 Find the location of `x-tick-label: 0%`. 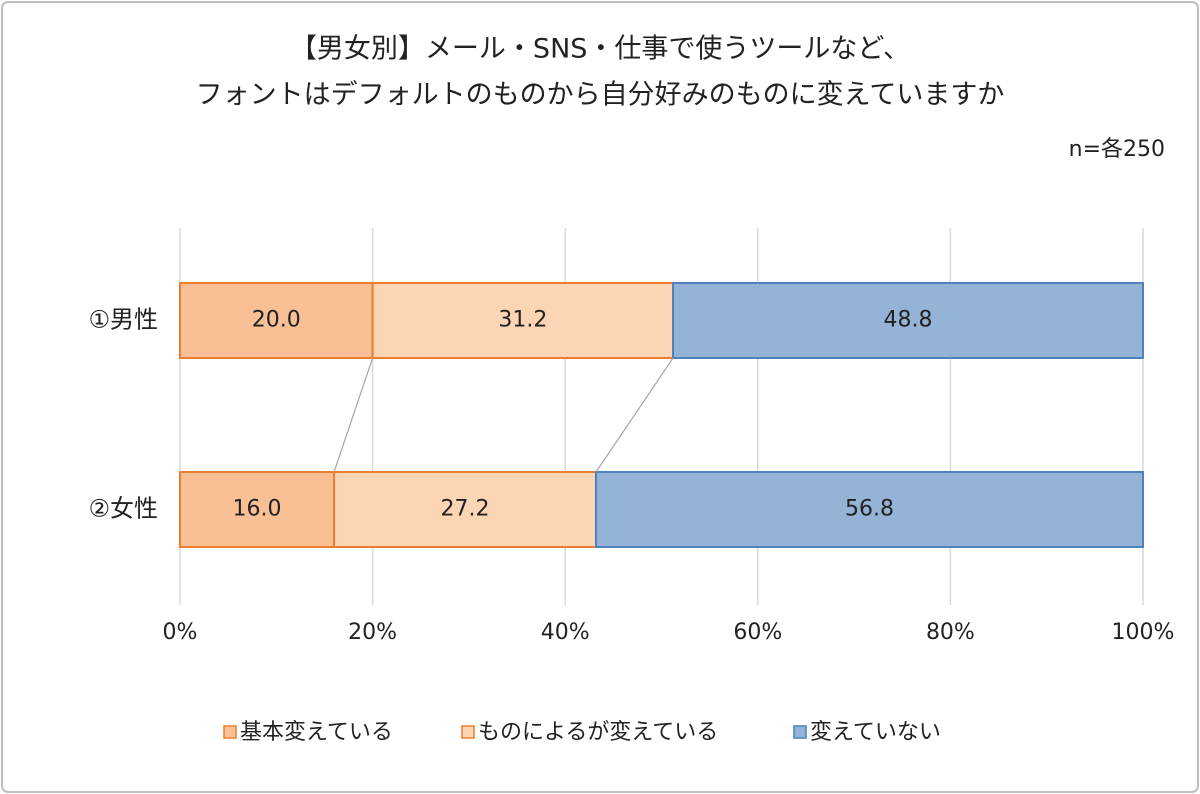

x-tick-label: 0% is located at coordinates (180, 632).